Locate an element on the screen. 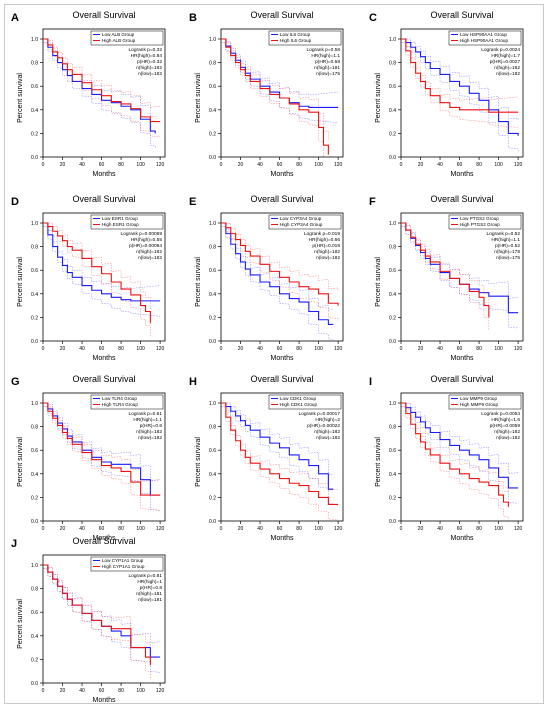 Image resolution: width=550 pixels, height=710 pixels. stat-line: Logrank p=0.81 is located at coordinates (146, 576).